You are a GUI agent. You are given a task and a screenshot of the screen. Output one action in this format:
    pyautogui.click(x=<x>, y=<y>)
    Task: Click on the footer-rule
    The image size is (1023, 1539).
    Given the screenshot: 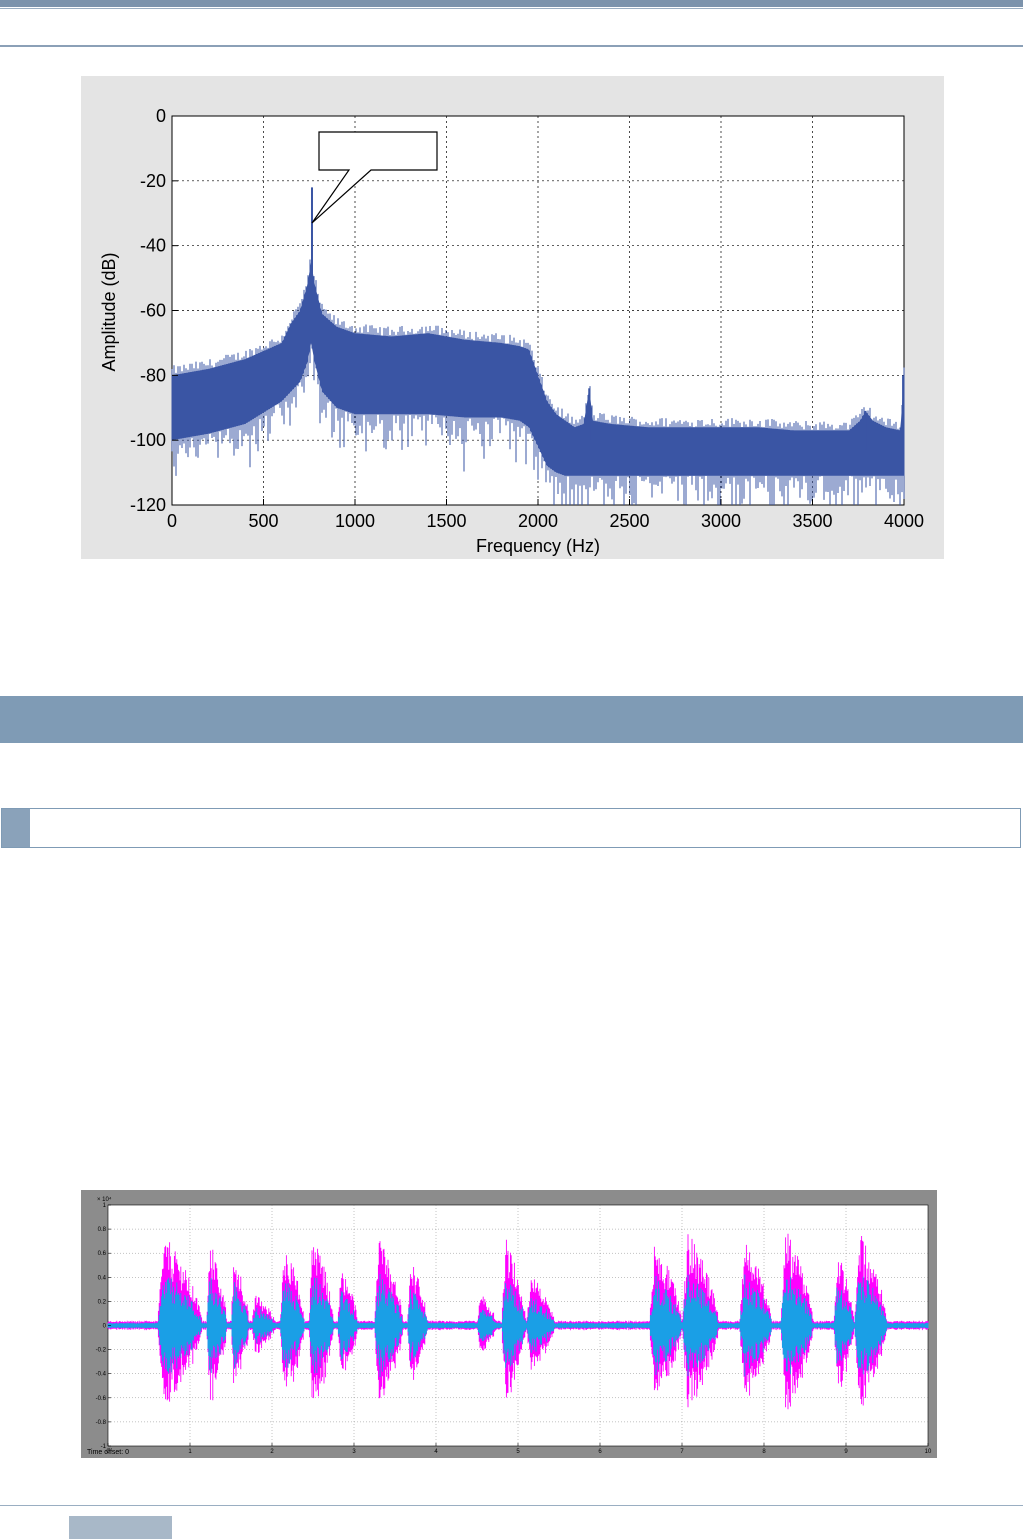 What is the action you would take?
    pyautogui.click(x=511, y=1505)
    